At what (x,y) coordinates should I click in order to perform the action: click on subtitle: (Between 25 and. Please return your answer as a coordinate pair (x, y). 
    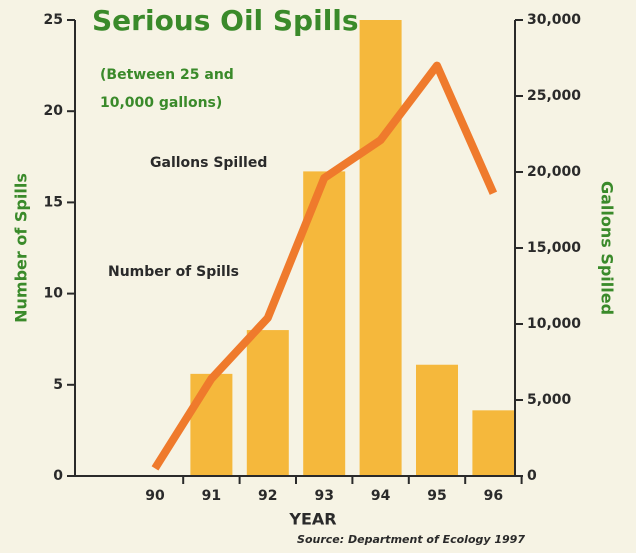
    Looking at the image, I should click on (167, 75).